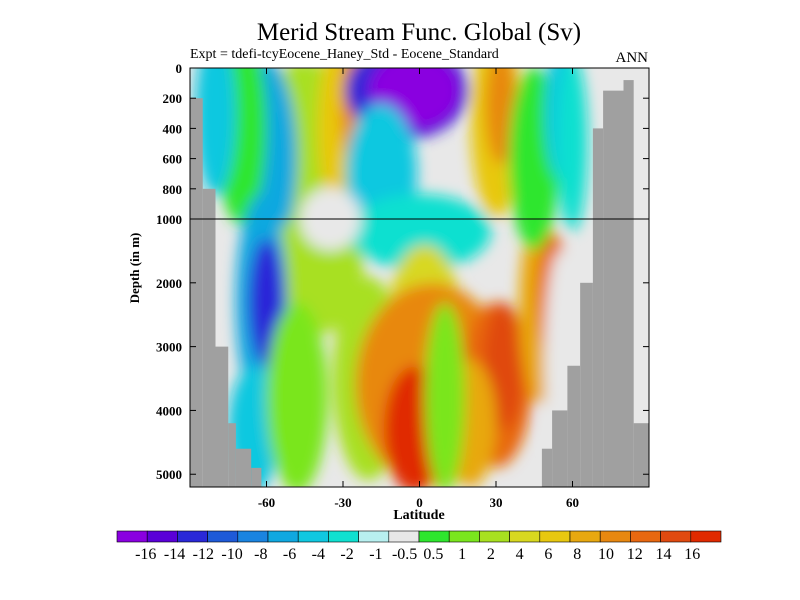 The image size is (800, 600). Describe the element at coordinates (169, 410) in the screenshot. I see `y-tick-label: 4000` at that location.